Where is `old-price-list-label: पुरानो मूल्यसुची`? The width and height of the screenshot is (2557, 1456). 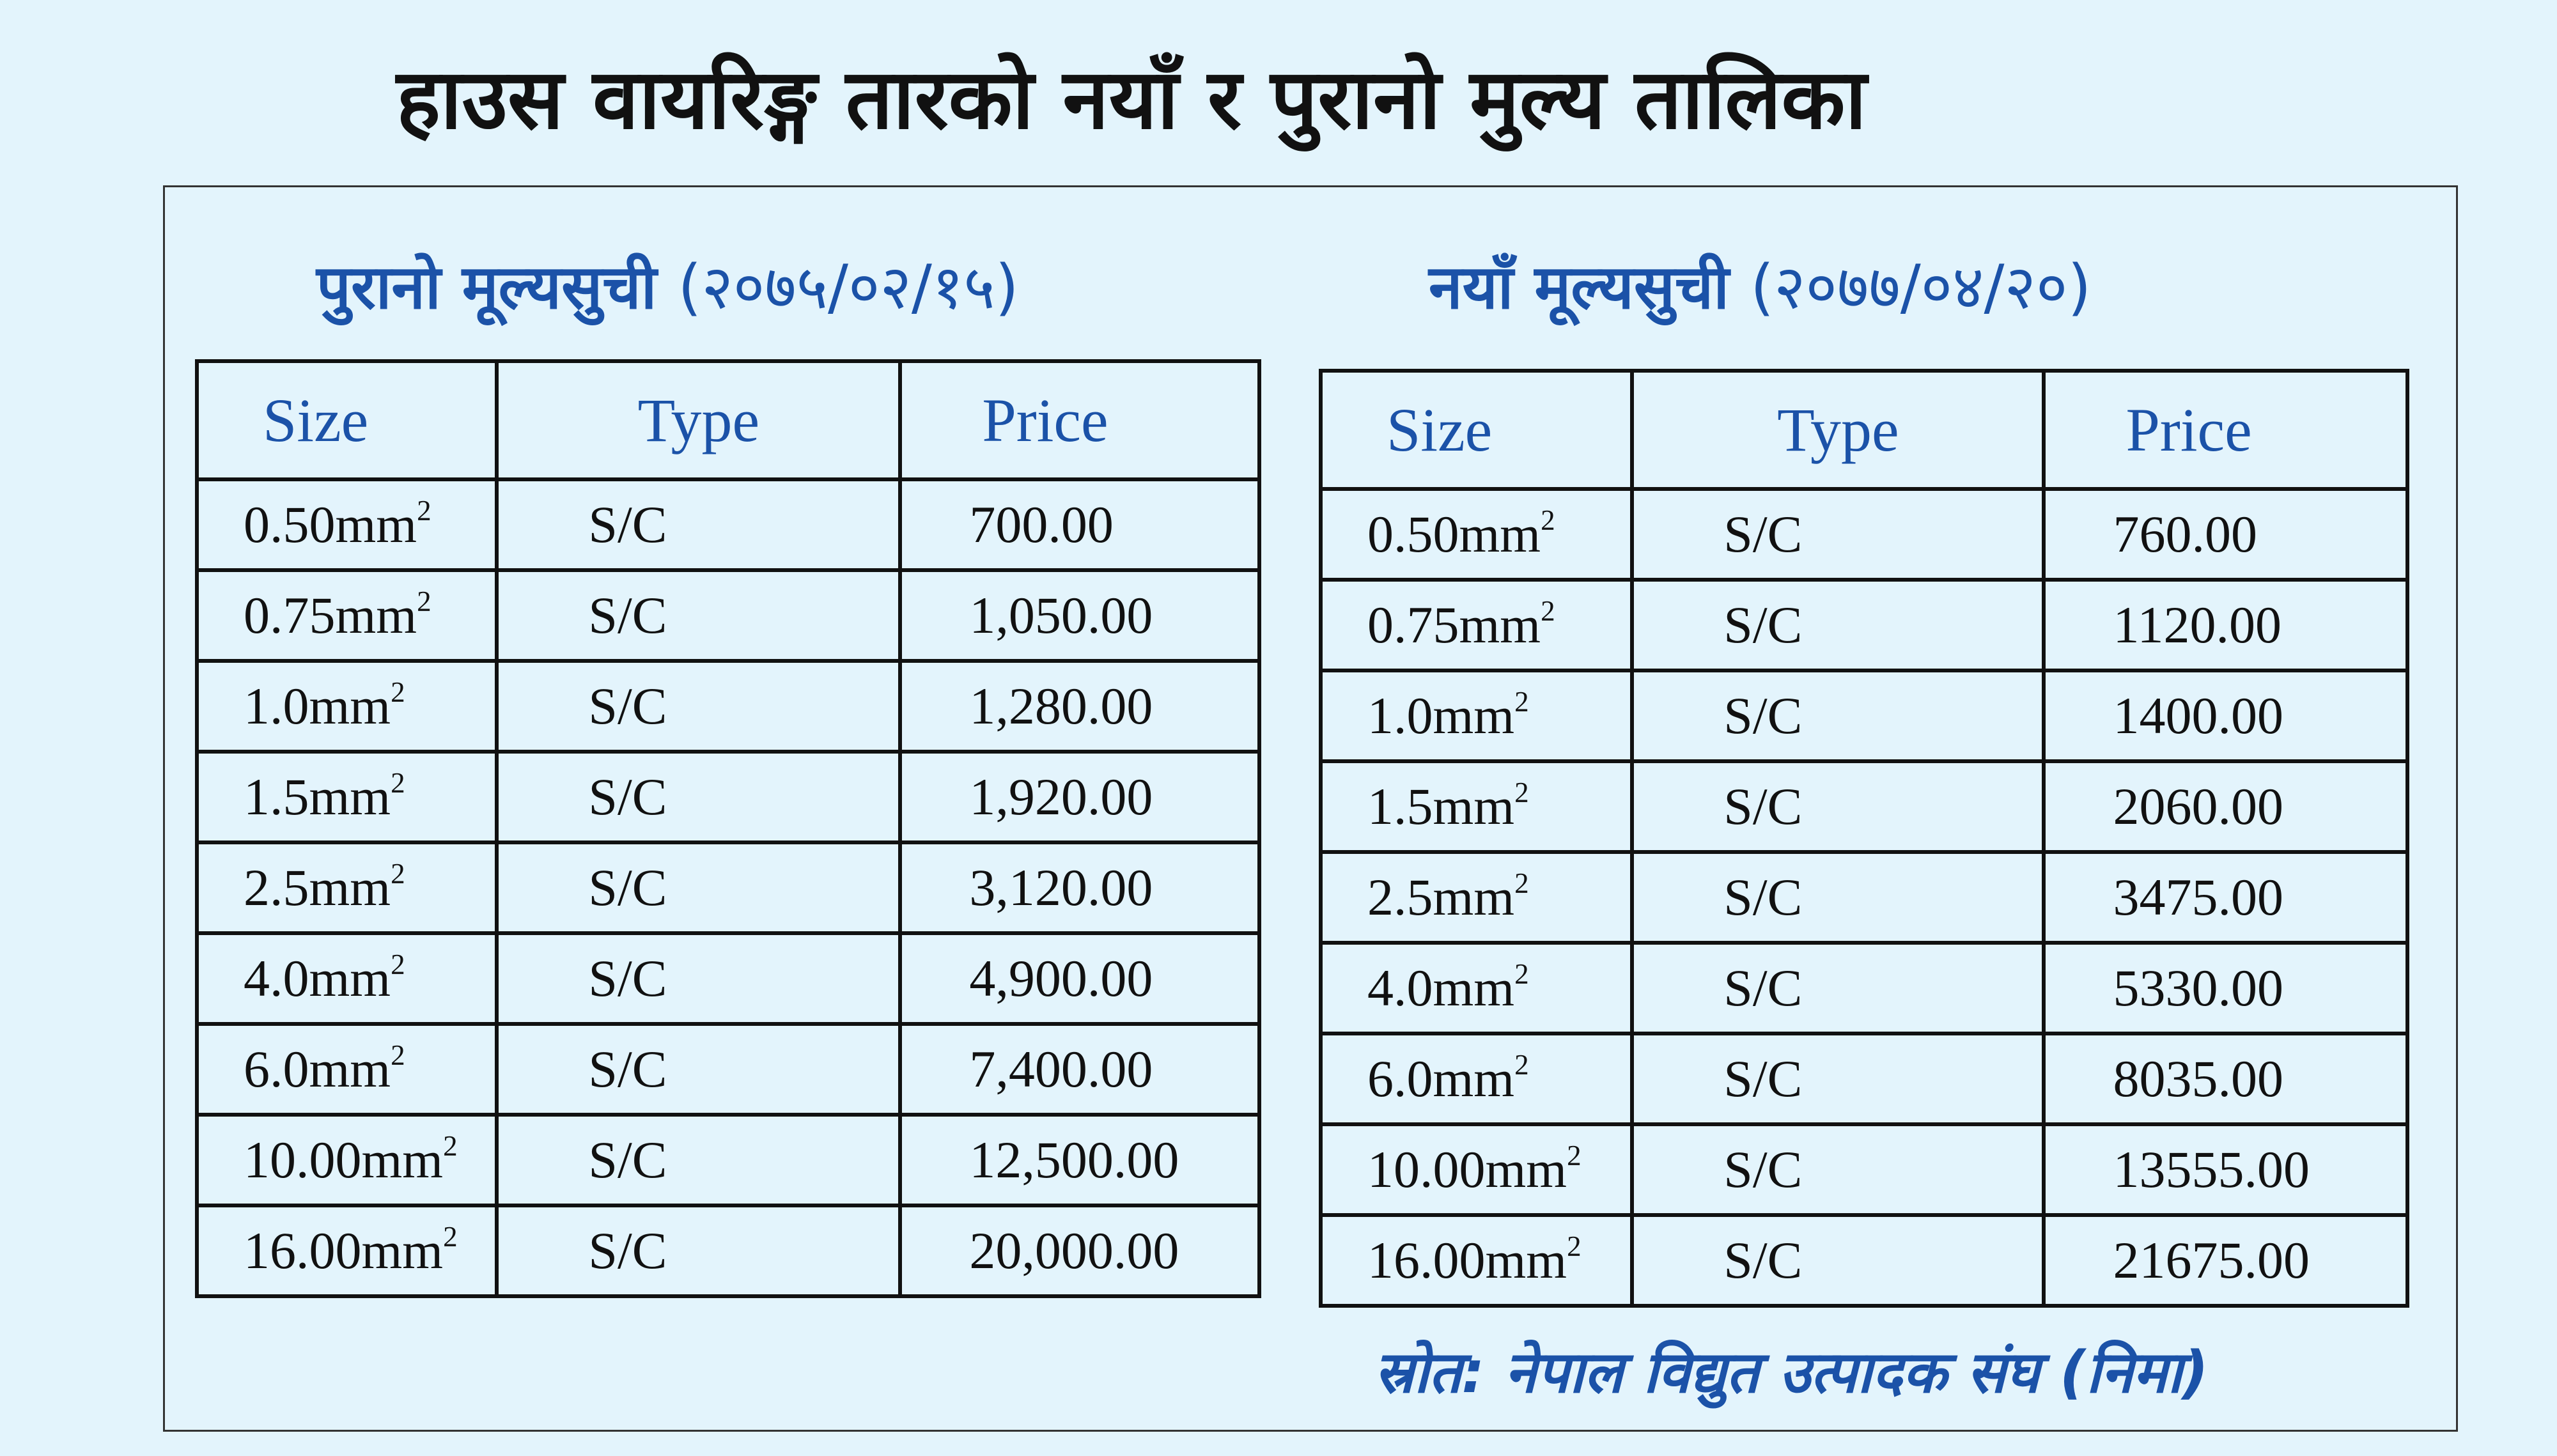 old-price-list-label: पुरानो मूल्यसुची is located at coordinates (486, 288).